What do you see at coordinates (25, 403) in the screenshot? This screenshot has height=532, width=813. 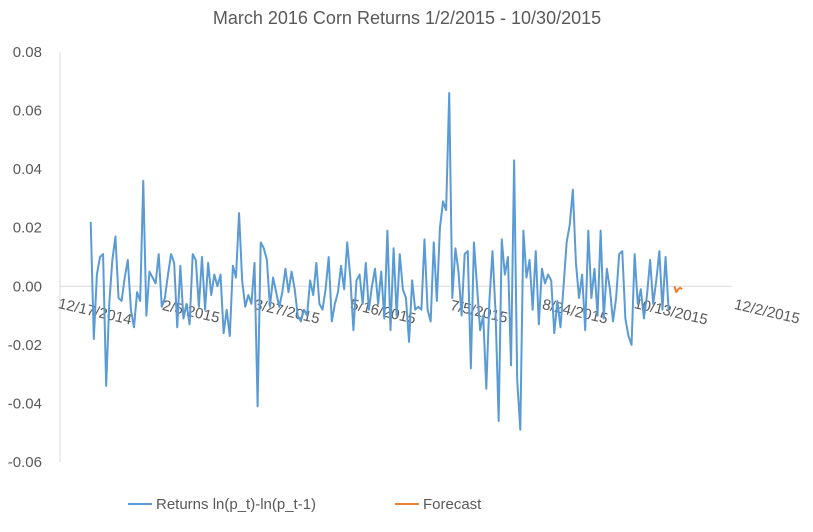 I see `y-tick-label: -0.04` at bounding box center [25, 403].